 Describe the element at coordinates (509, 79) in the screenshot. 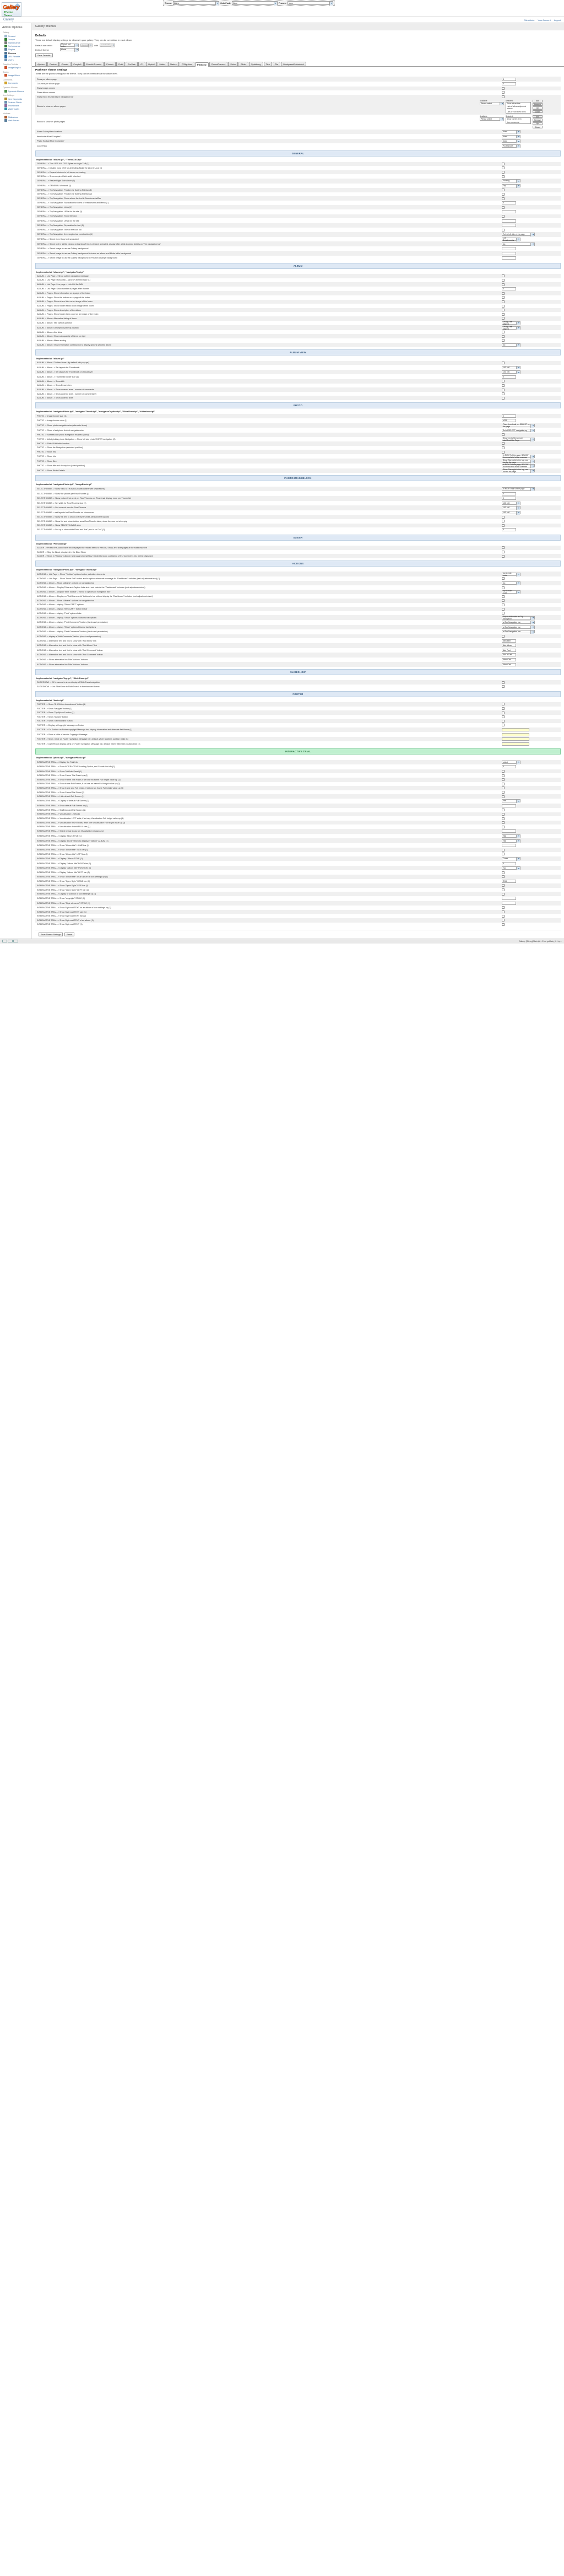

I see `general-0-input: 3` at that location.